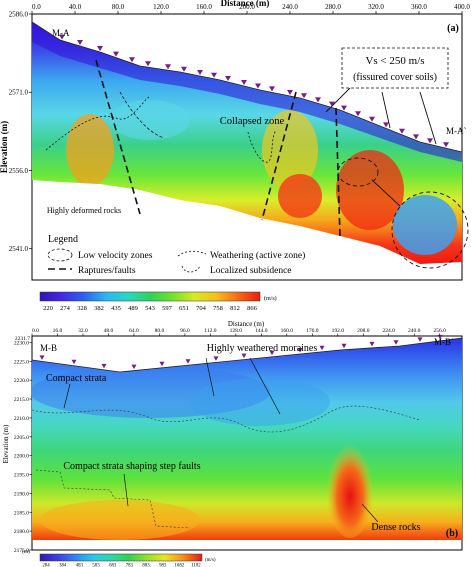 Image resolution: width=474 pixels, height=567 pixels. I want to click on panel-b-label: (b), so click(452, 533).